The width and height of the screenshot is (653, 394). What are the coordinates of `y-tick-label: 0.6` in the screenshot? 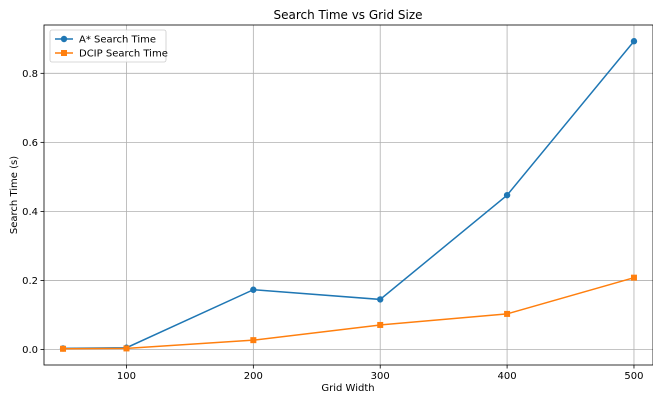 It's located at (30, 143).